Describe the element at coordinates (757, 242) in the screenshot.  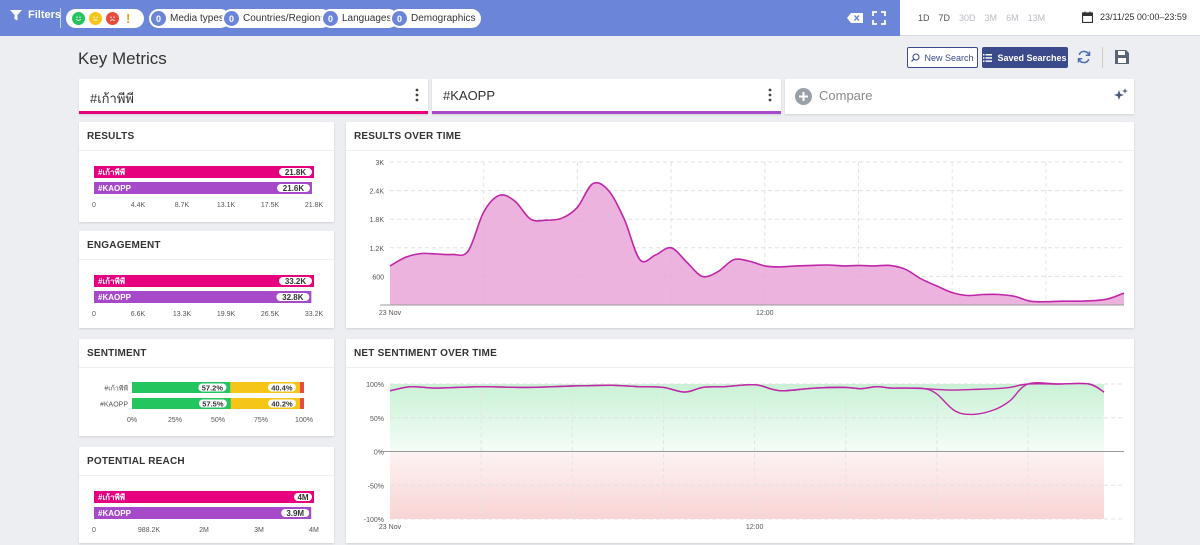
I see `series-line` at that location.